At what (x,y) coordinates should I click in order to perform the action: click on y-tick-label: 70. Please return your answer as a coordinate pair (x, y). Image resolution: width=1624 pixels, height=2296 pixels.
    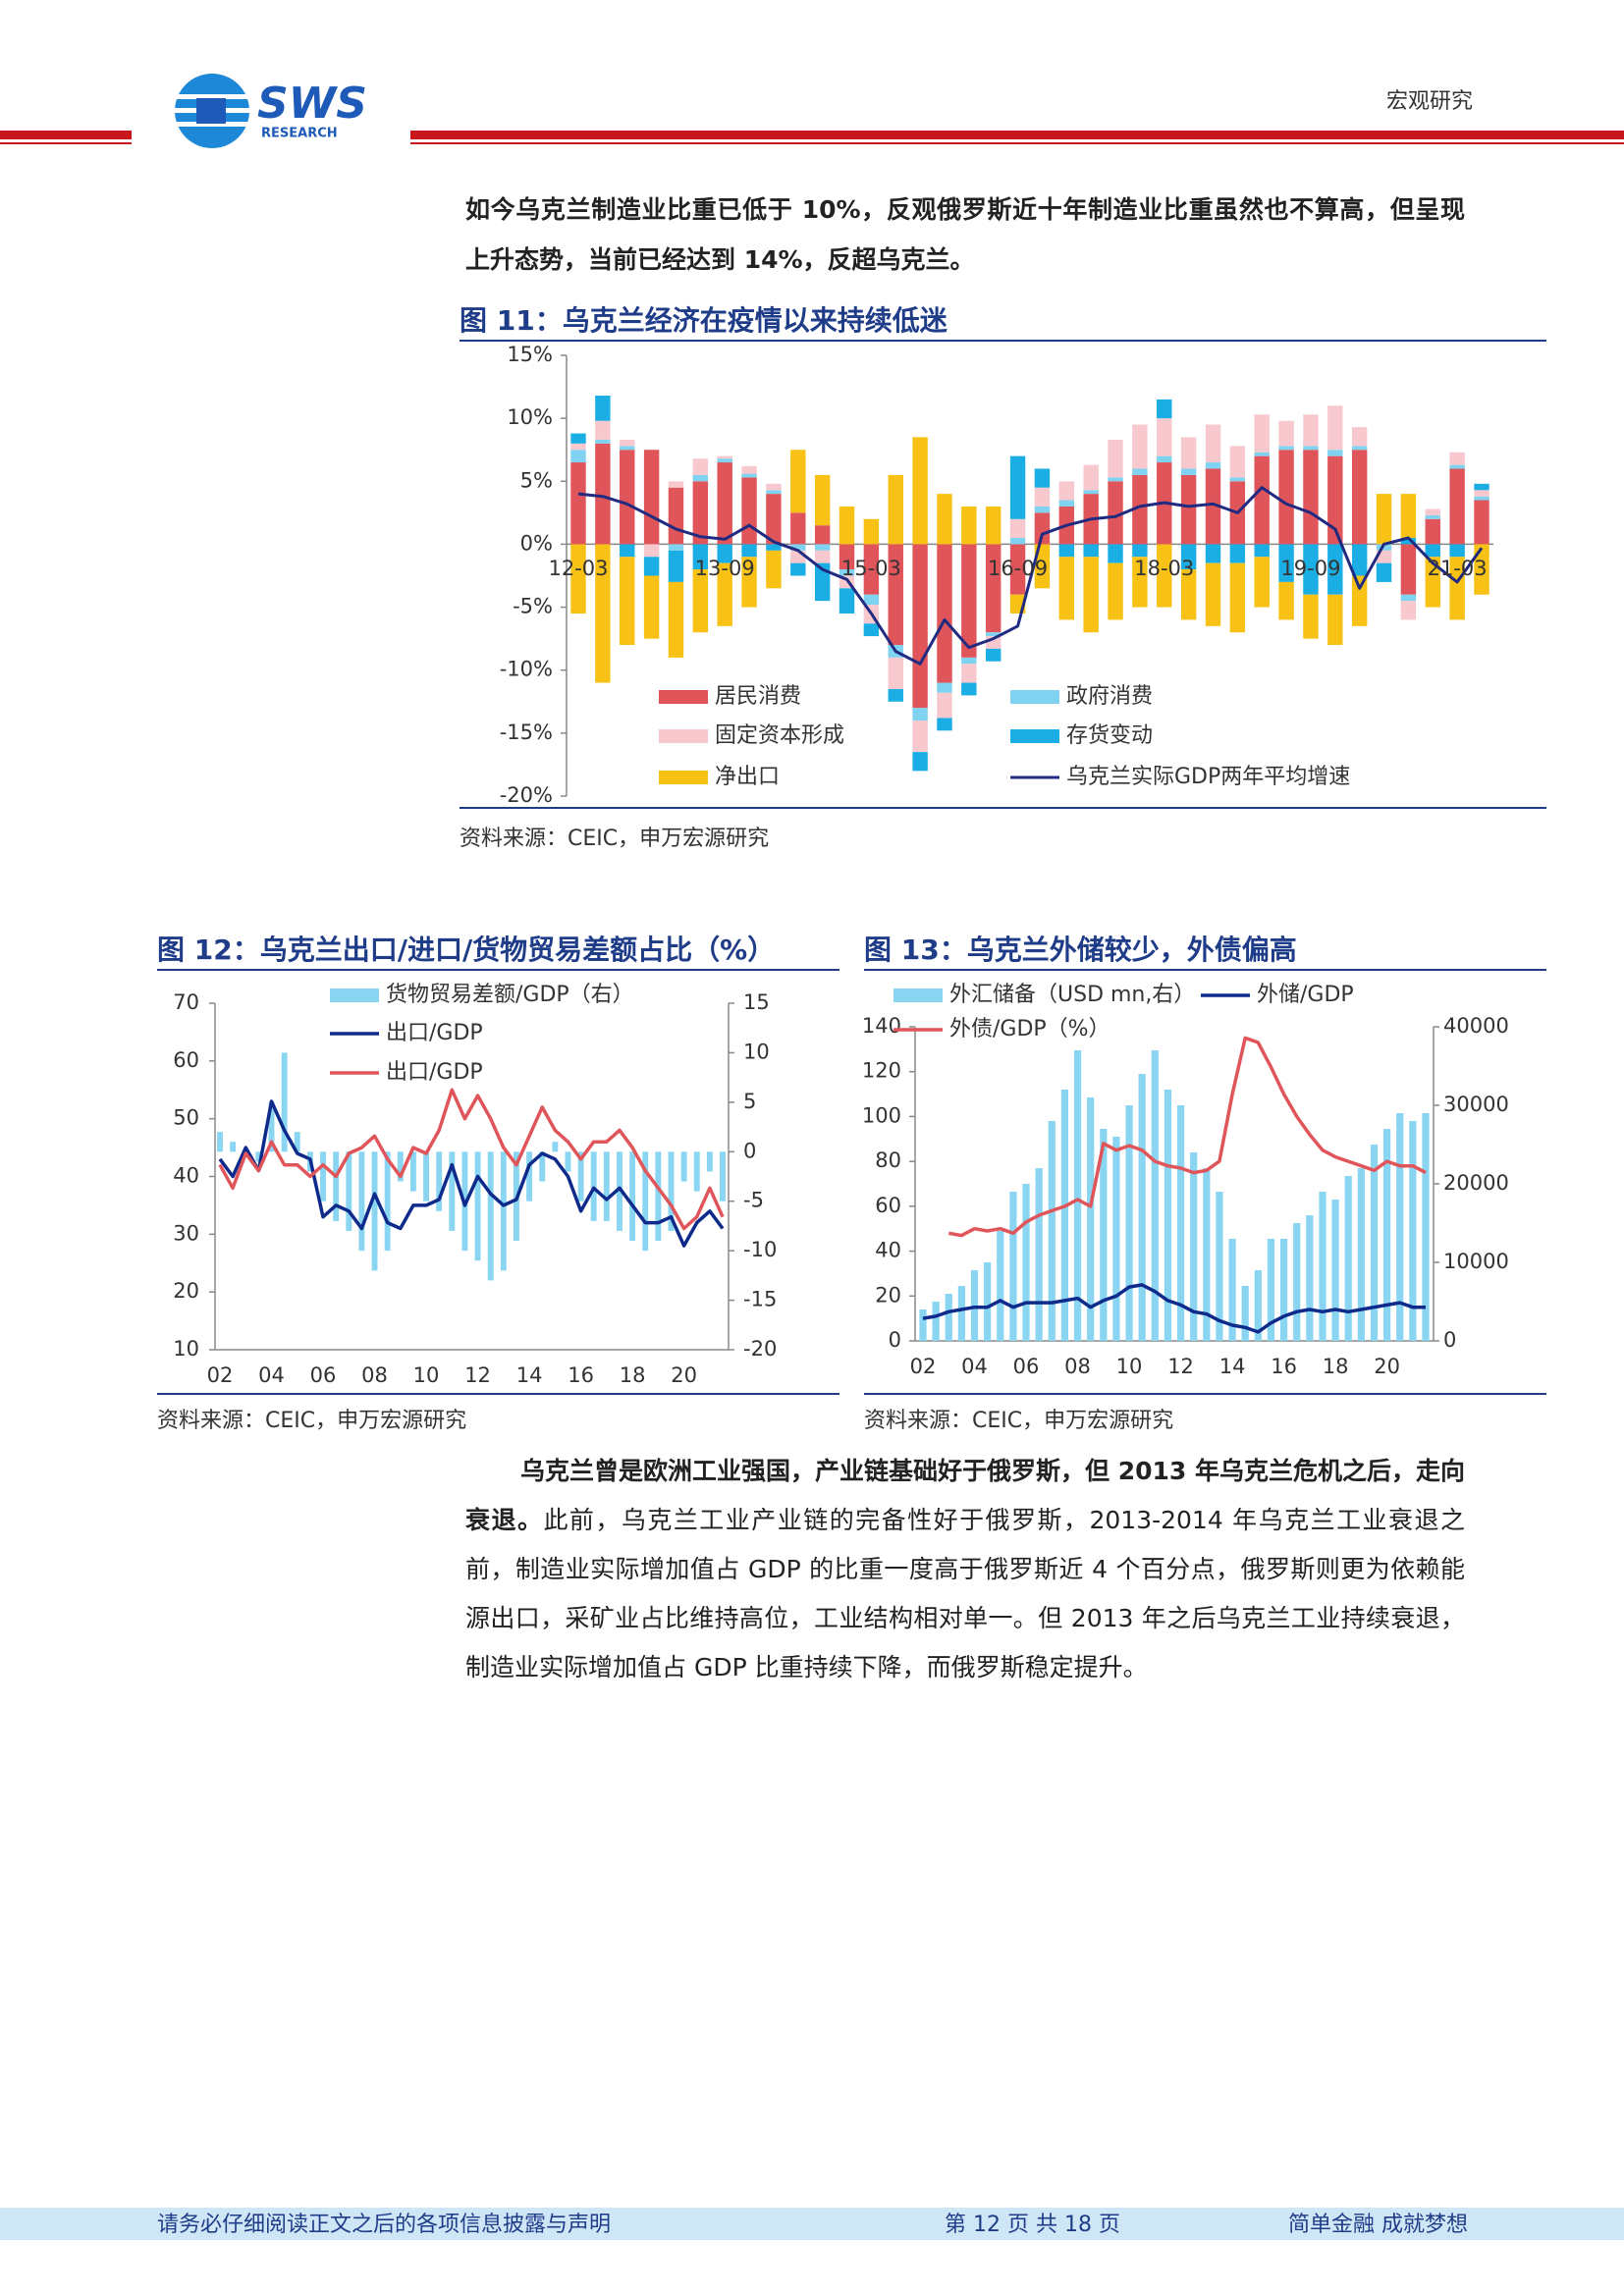
    Looking at the image, I should click on (186, 1002).